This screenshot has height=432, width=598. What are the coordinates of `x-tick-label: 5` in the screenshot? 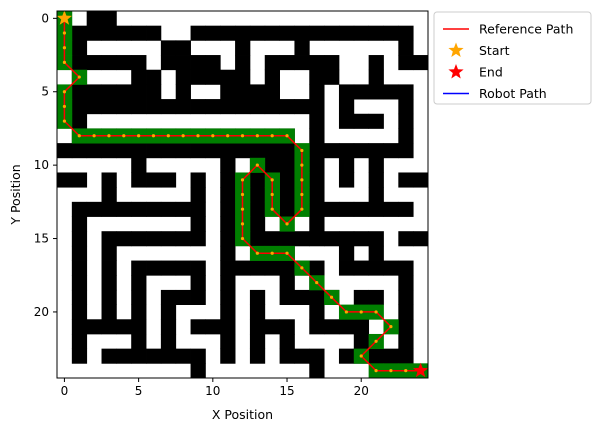 It's located at (139, 391).